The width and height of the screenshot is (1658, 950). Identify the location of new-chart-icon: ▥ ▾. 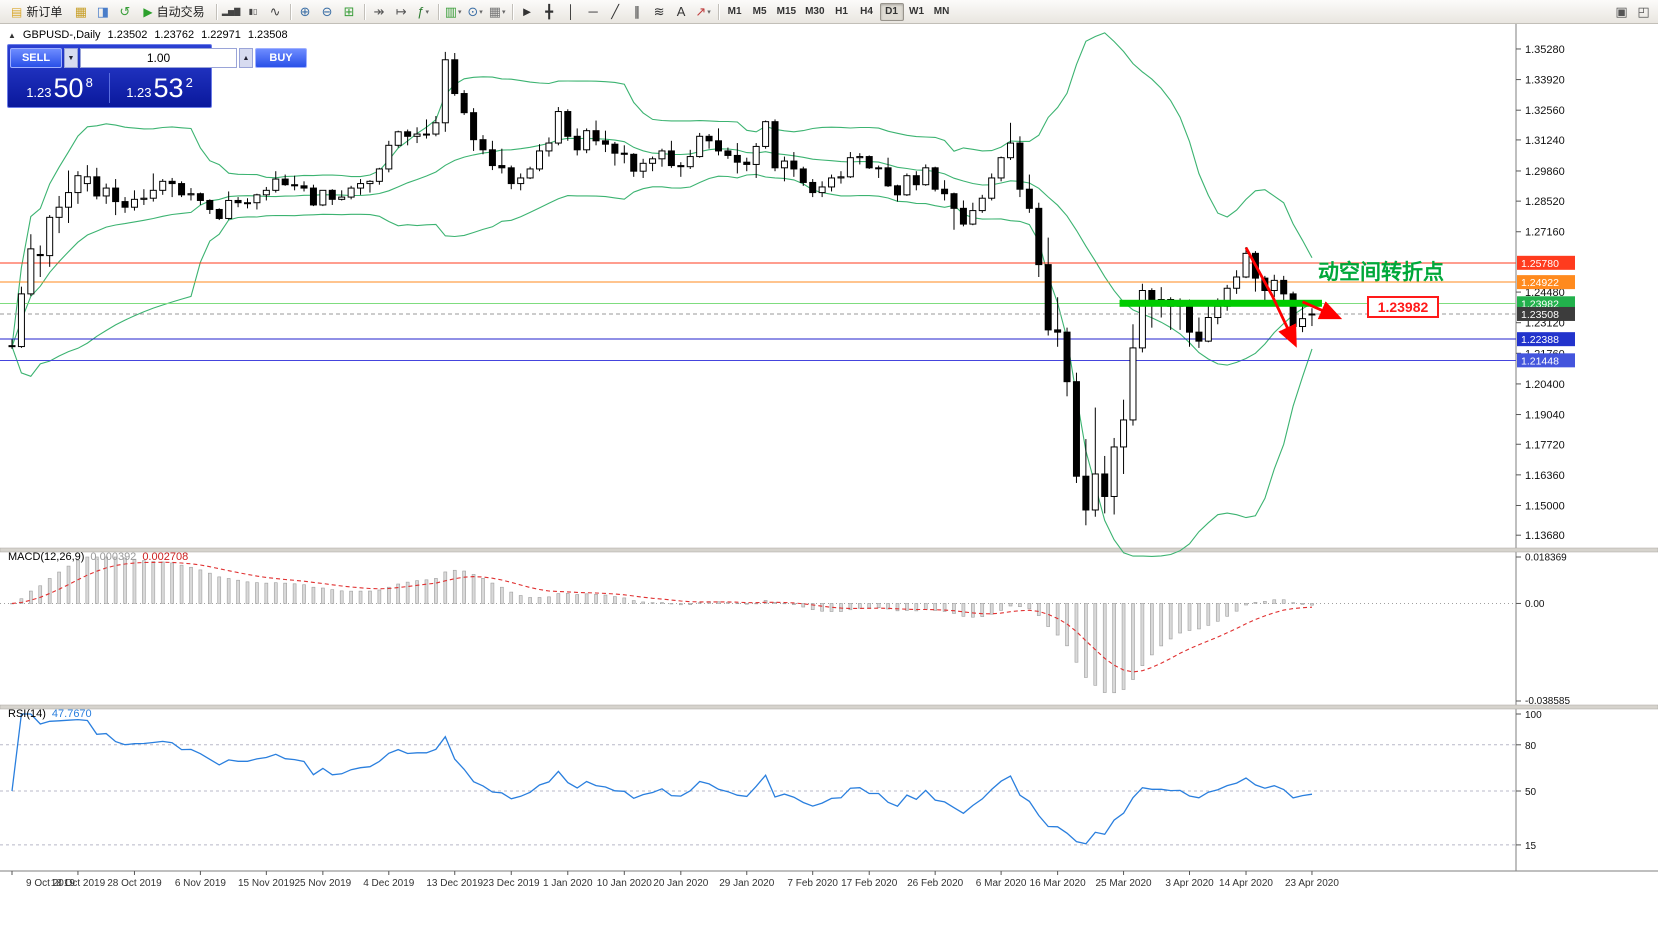
(453, 12).